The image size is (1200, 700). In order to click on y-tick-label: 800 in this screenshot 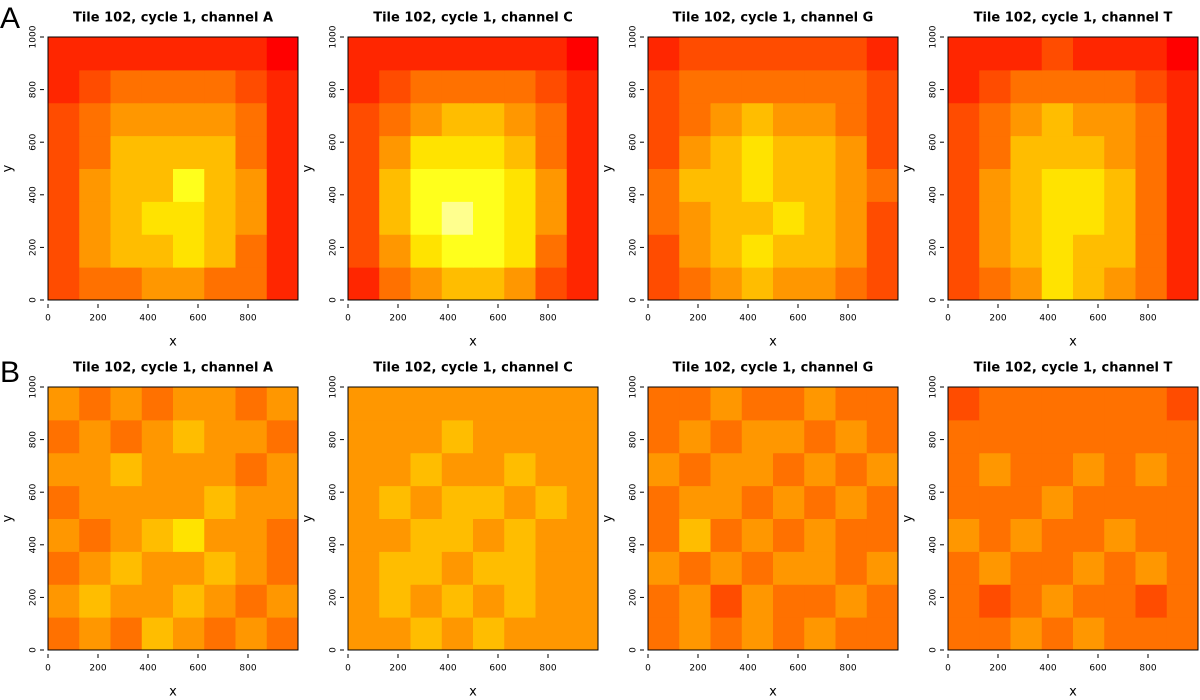, I will do `click(634, 89)`.